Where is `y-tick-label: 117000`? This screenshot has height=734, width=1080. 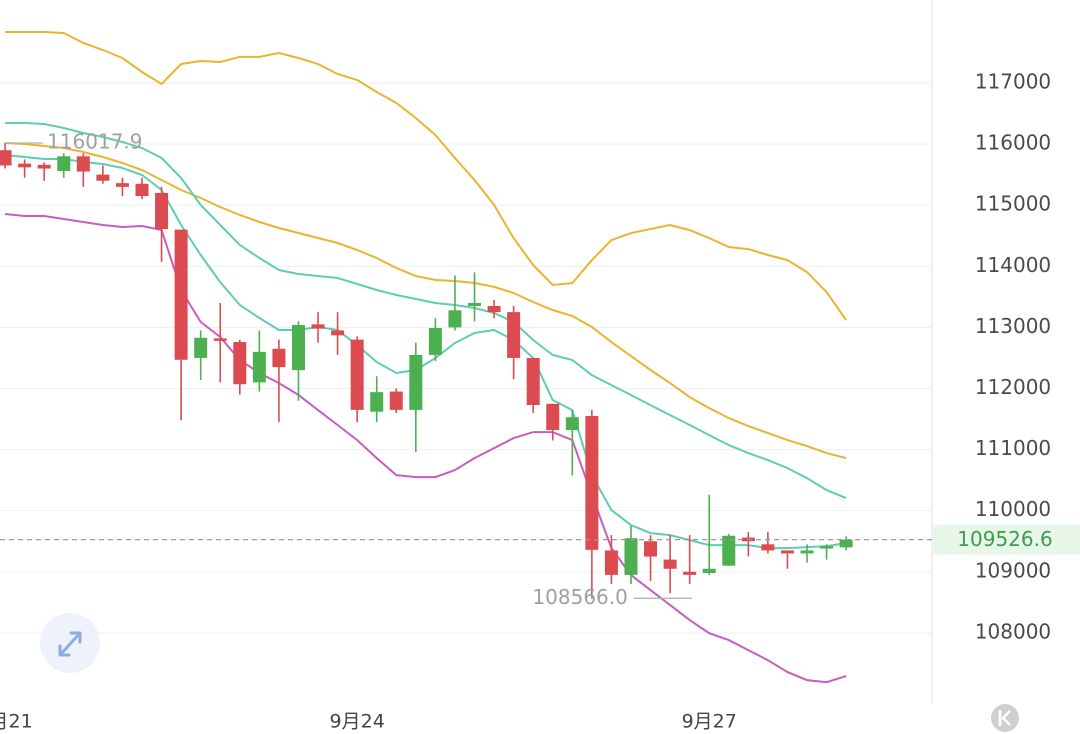 y-tick-label: 117000 is located at coordinates (1013, 81).